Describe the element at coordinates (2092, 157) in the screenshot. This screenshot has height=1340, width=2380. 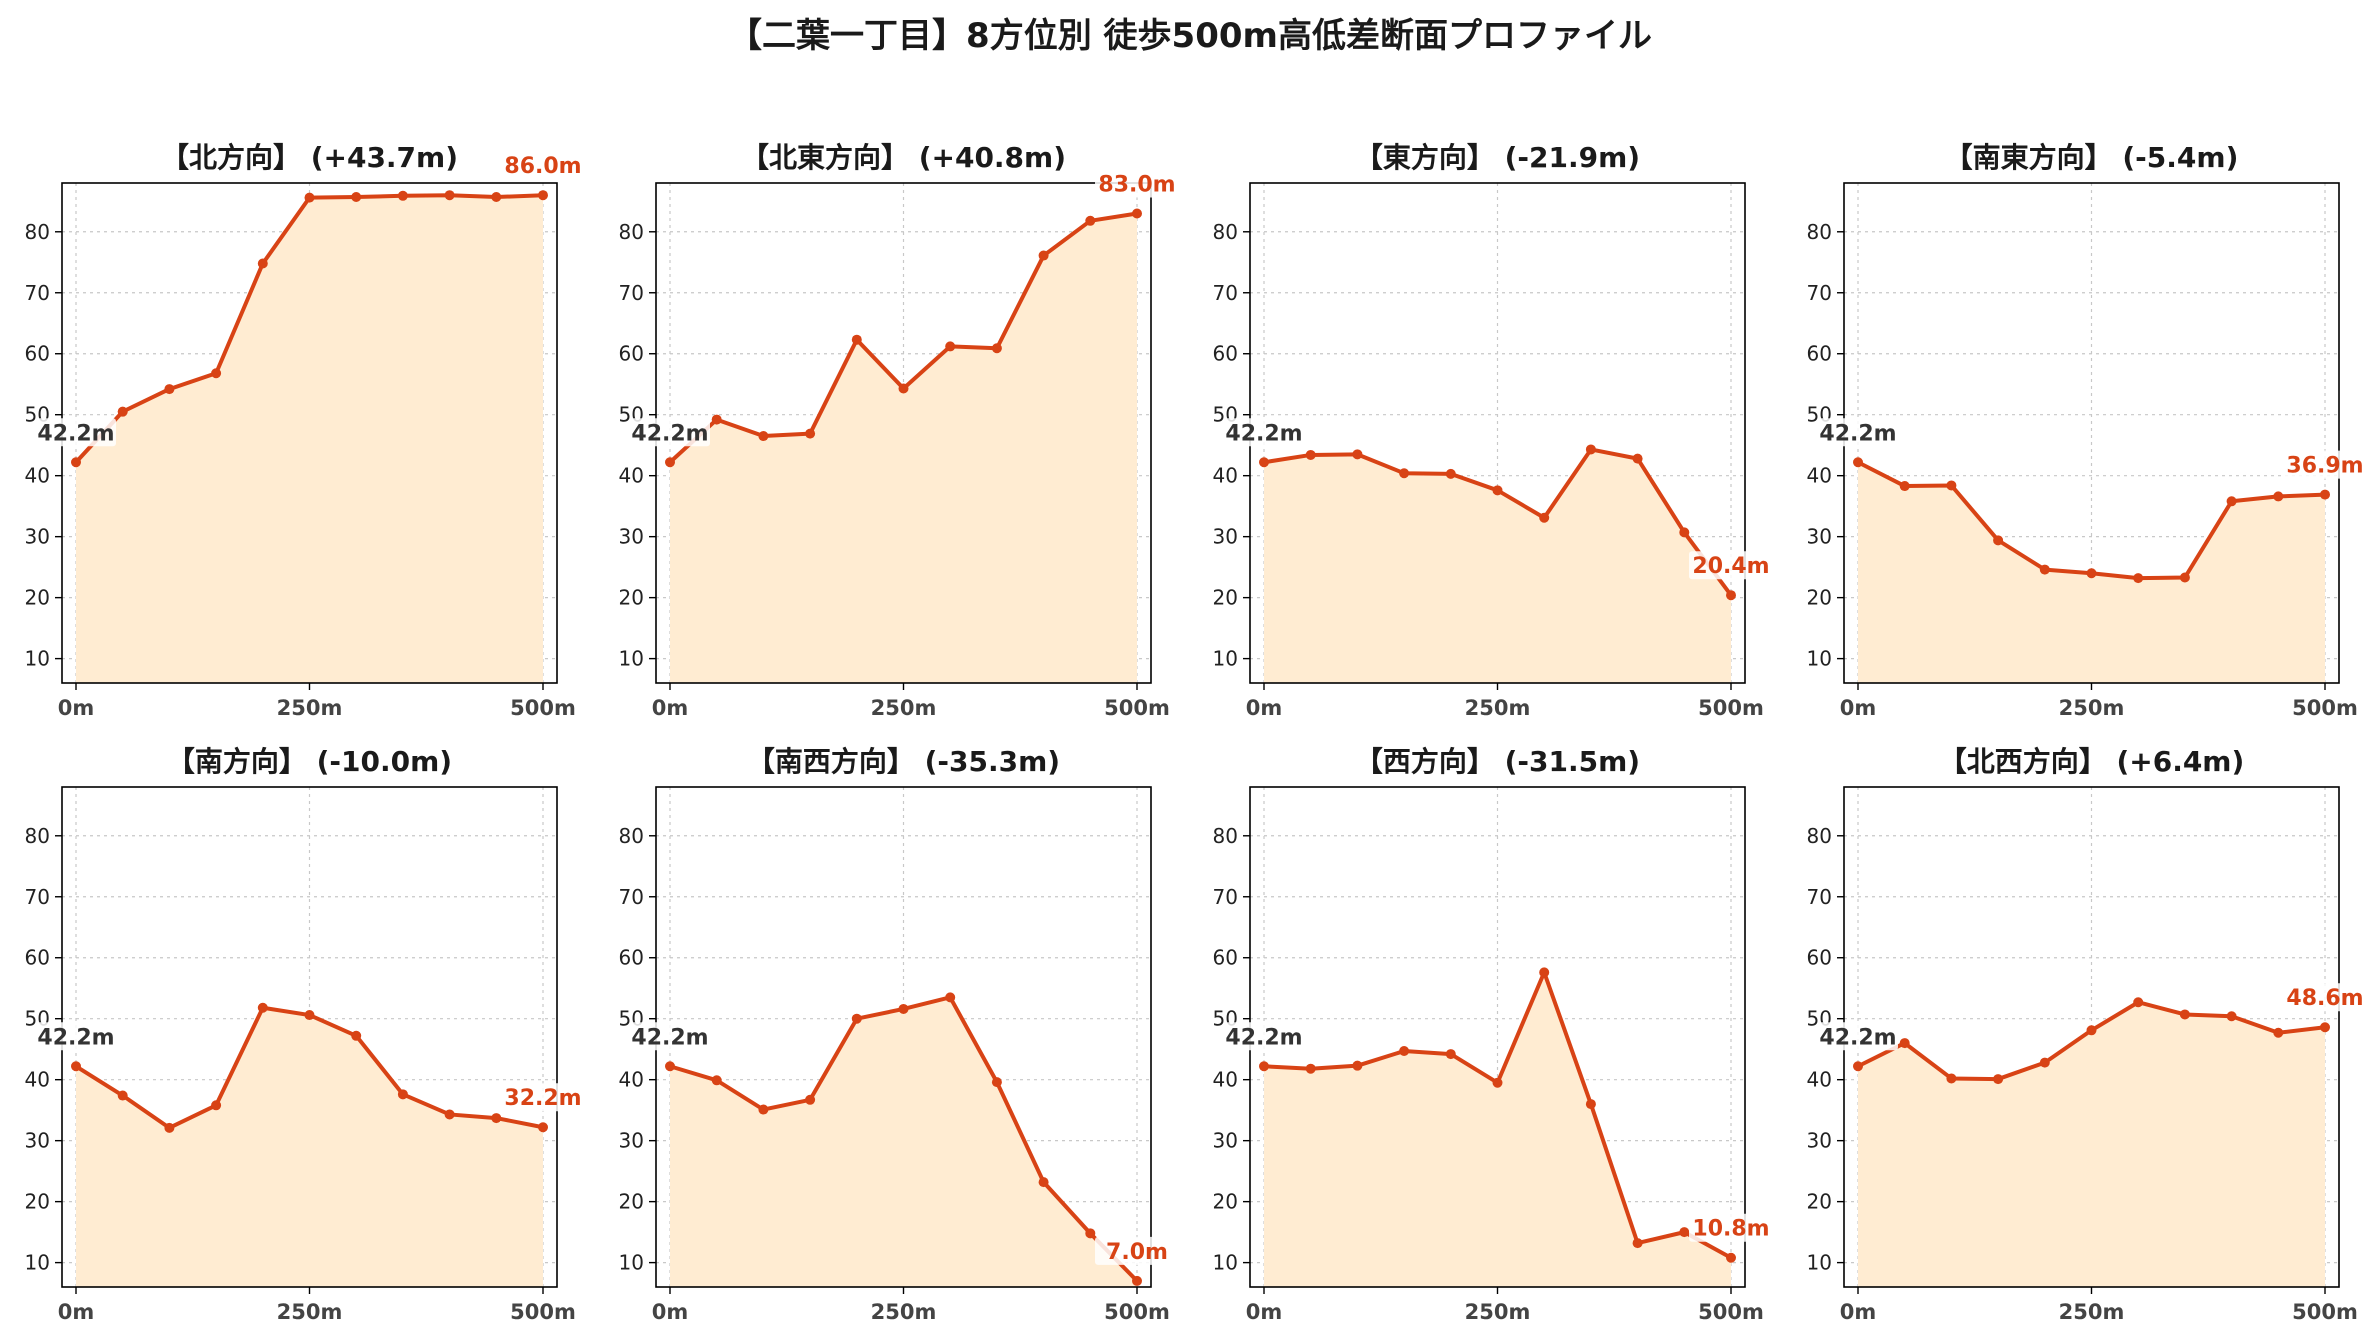
I see `chart-title: 【南東方向】 (-5.4m)` at that location.